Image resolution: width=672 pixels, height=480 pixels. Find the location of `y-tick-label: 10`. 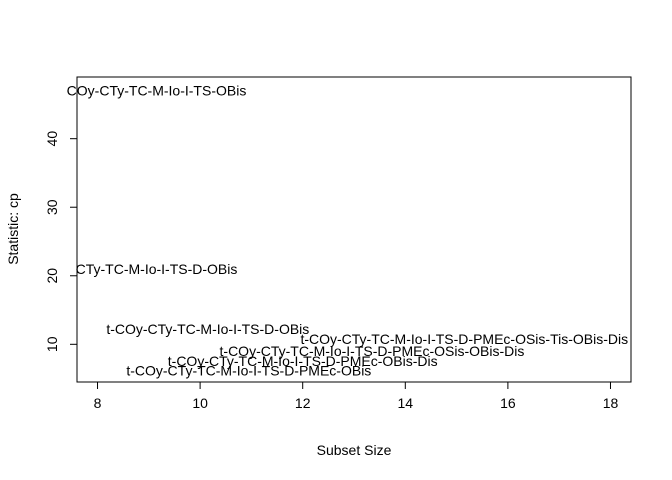

y-tick-label: 10 is located at coordinates (52, 344).